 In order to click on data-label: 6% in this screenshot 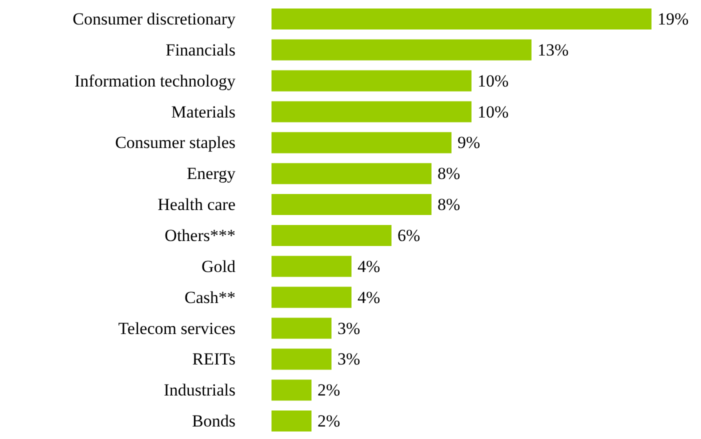, I will do `click(409, 235)`.